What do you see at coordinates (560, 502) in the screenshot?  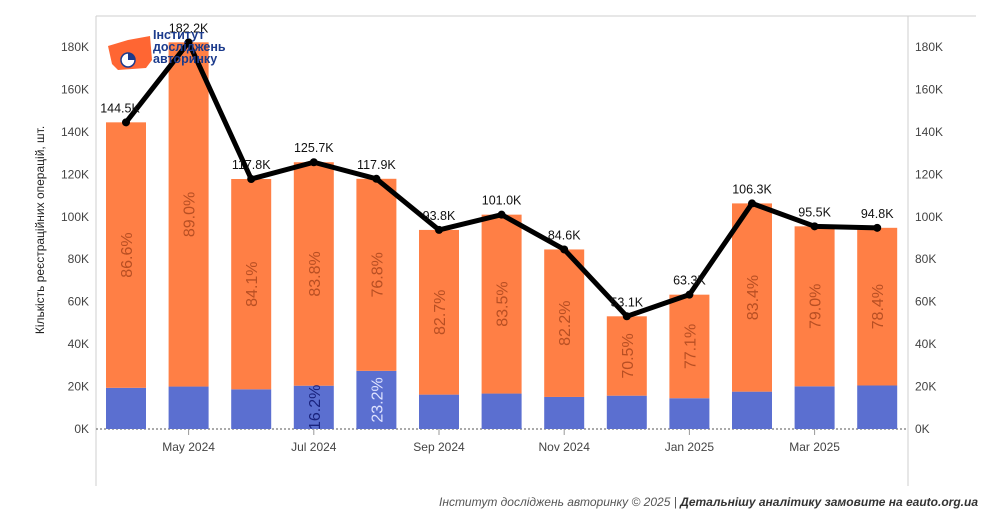 I see `footer-copyright: Інститут досліджень авторинку © 2025 |` at bounding box center [560, 502].